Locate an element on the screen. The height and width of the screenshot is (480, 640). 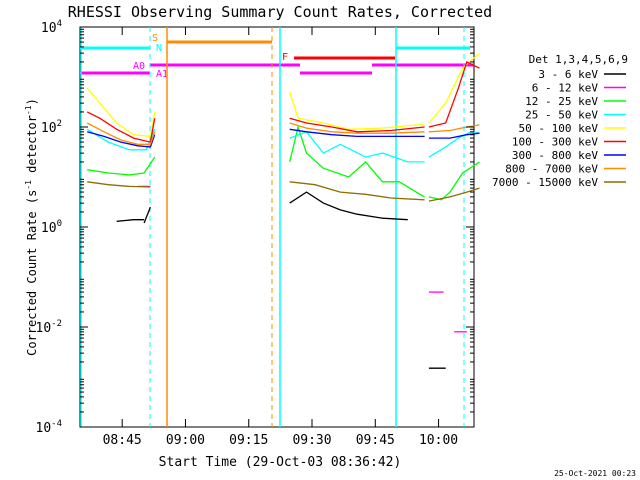
legend-entry-label: 6 - 12 keV is located at coordinates (565, 88).